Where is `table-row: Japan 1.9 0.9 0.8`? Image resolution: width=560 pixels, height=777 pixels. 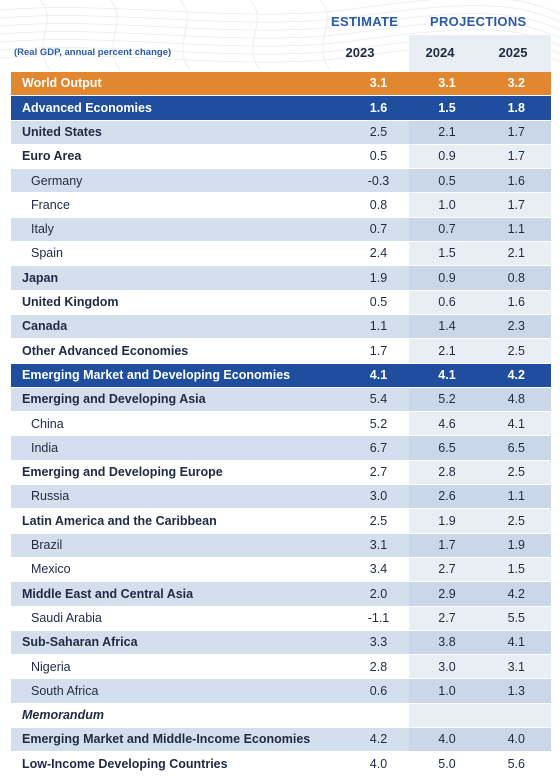 table-row: Japan 1.9 0.9 0.8 is located at coordinates (281, 278).